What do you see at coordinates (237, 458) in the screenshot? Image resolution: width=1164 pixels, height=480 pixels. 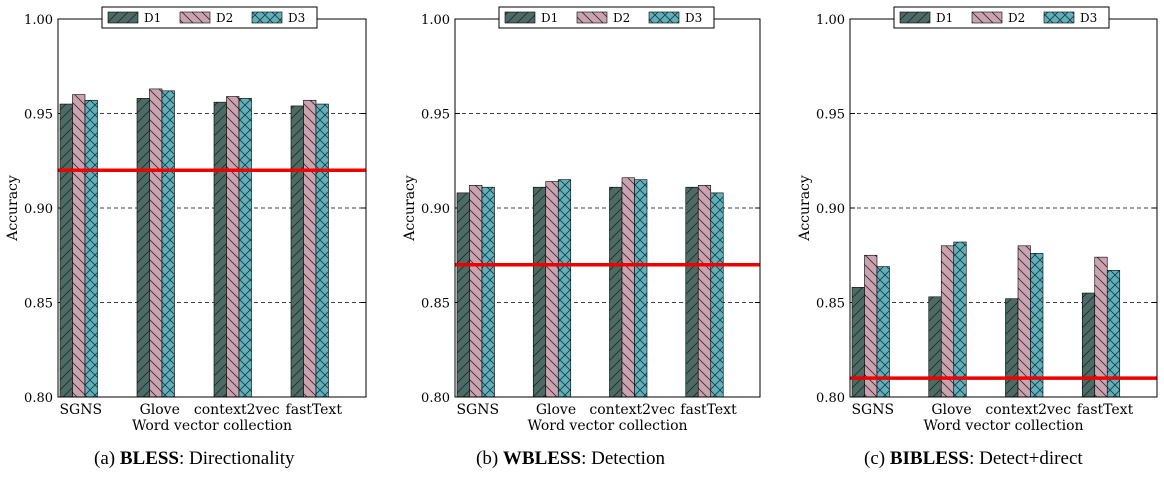 I see `caption-task: : Directionality` at bounding box center [237, 458].